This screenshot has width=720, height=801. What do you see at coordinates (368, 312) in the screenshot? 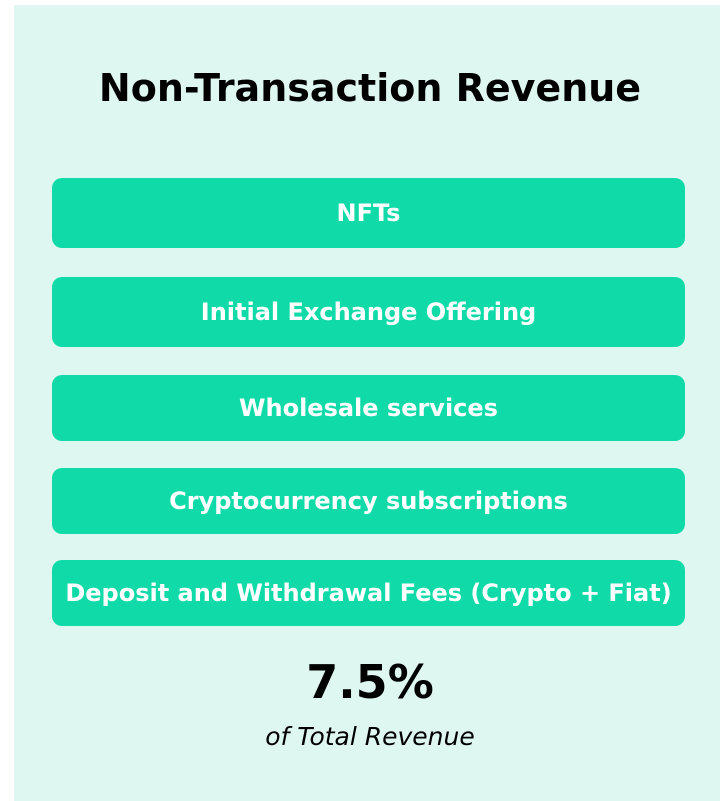
I see `revenue-item: Initial Exchange Offering` at bounding box center [368, 312].